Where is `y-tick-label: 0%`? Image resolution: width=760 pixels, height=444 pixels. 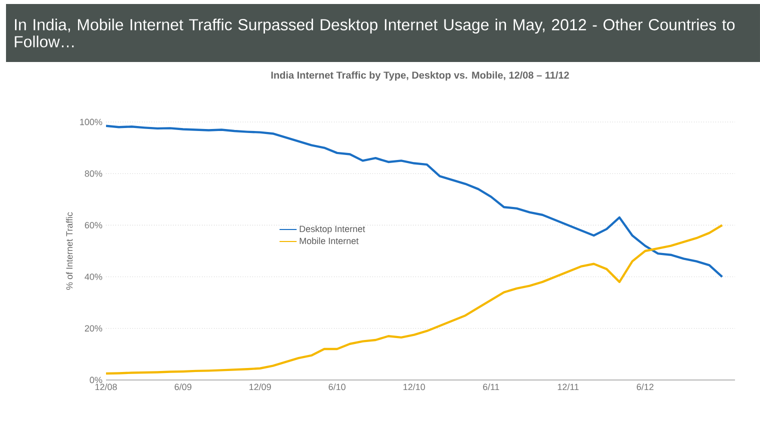
y-tick-label: 0% is located at coordinates (96, 380).